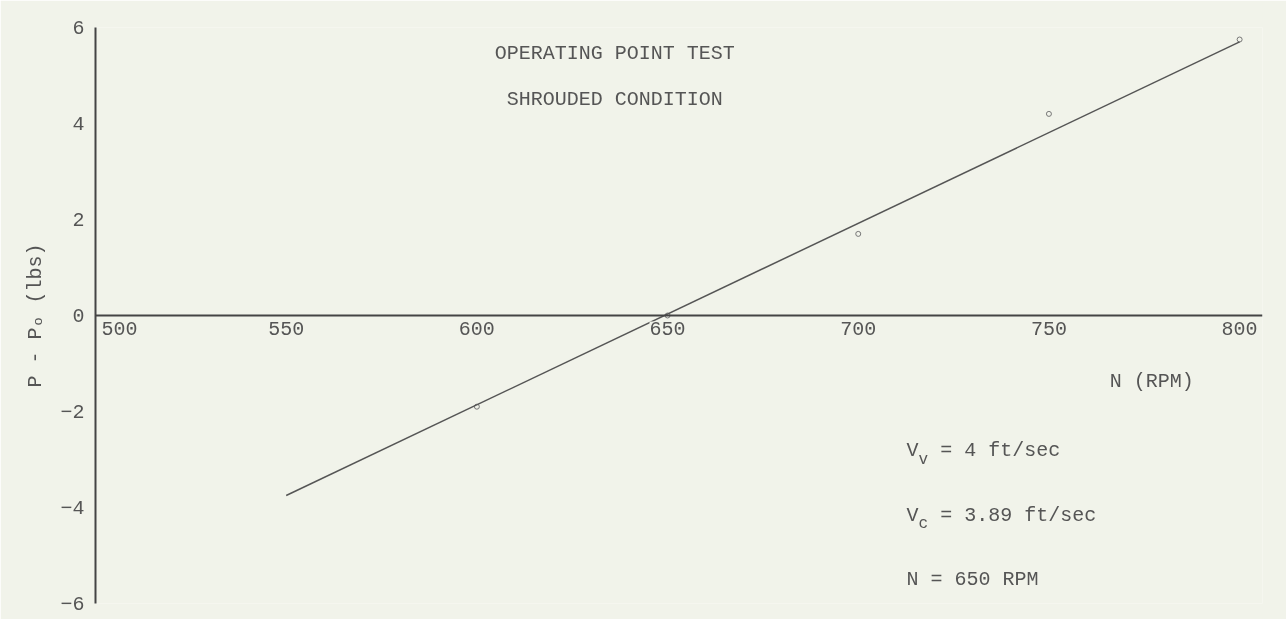 The width and height of the screenshot is (1286, 619). Describe the element at coordinates (667, 329) in the screenshot. I see `x-tick-label: 650` at that location.